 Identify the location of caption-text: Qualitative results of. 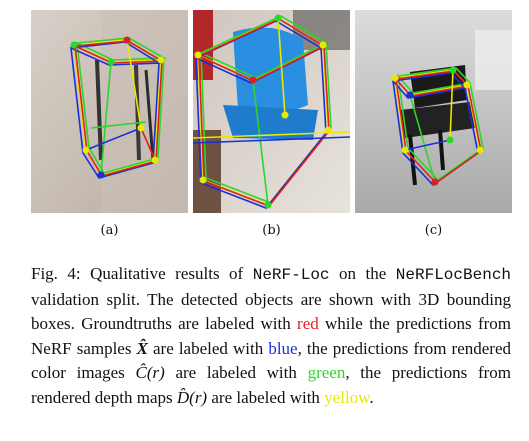
(166, 273).